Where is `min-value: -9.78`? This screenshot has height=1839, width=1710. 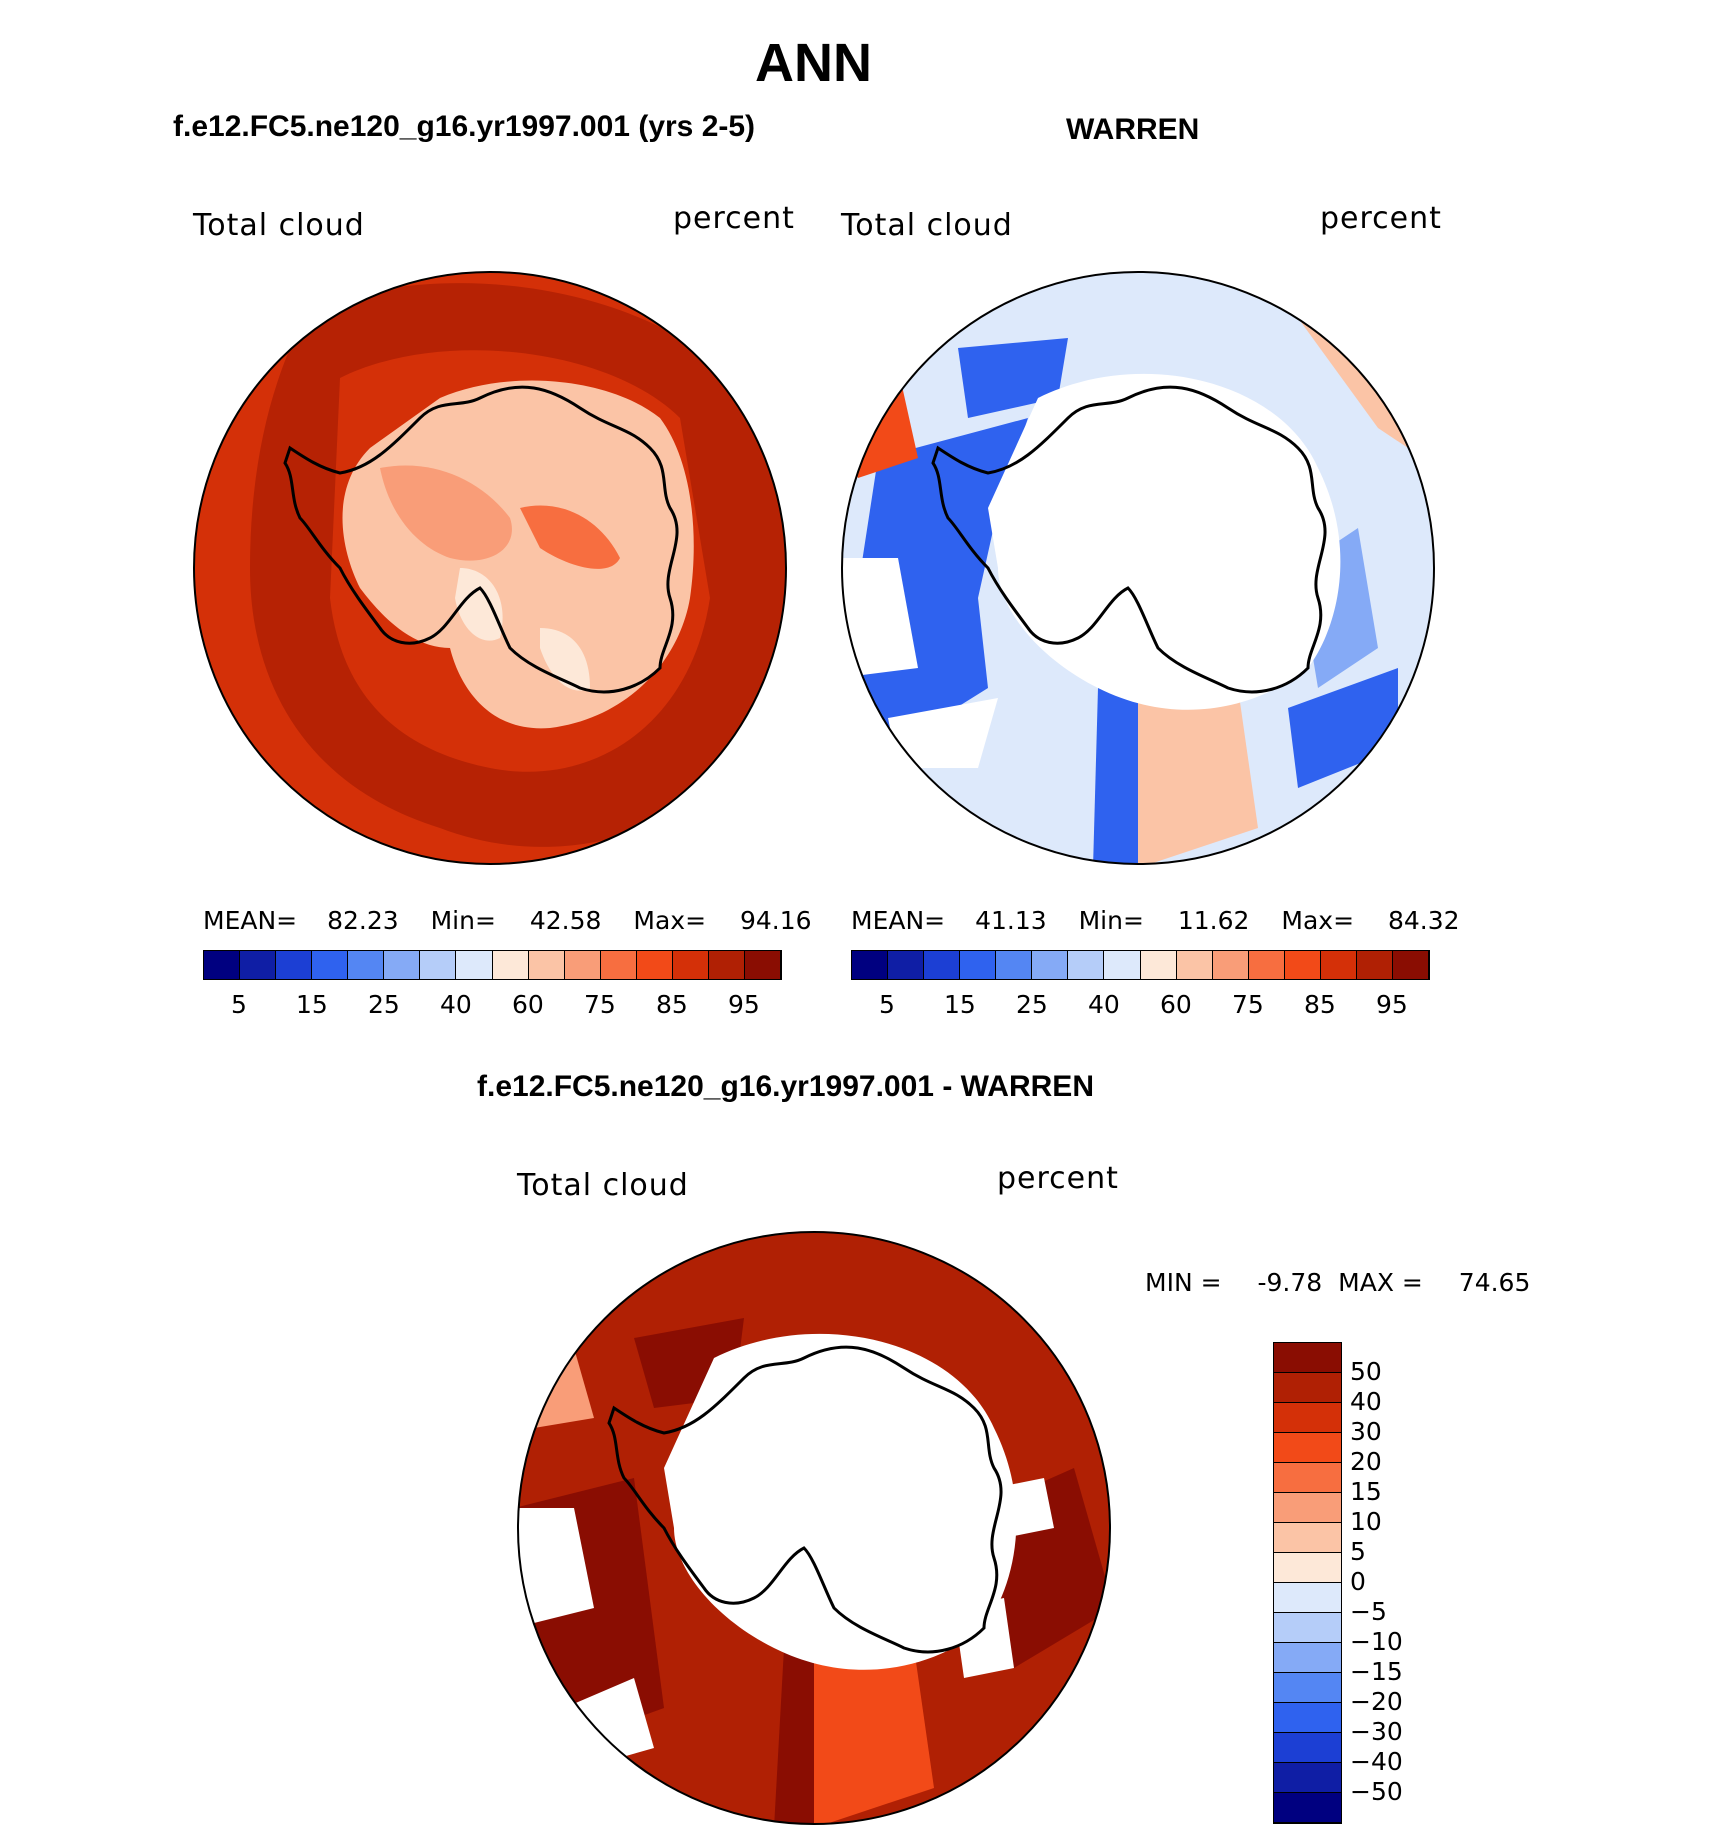
min-value: -9.78 is located at coordinates (1290, 1282).